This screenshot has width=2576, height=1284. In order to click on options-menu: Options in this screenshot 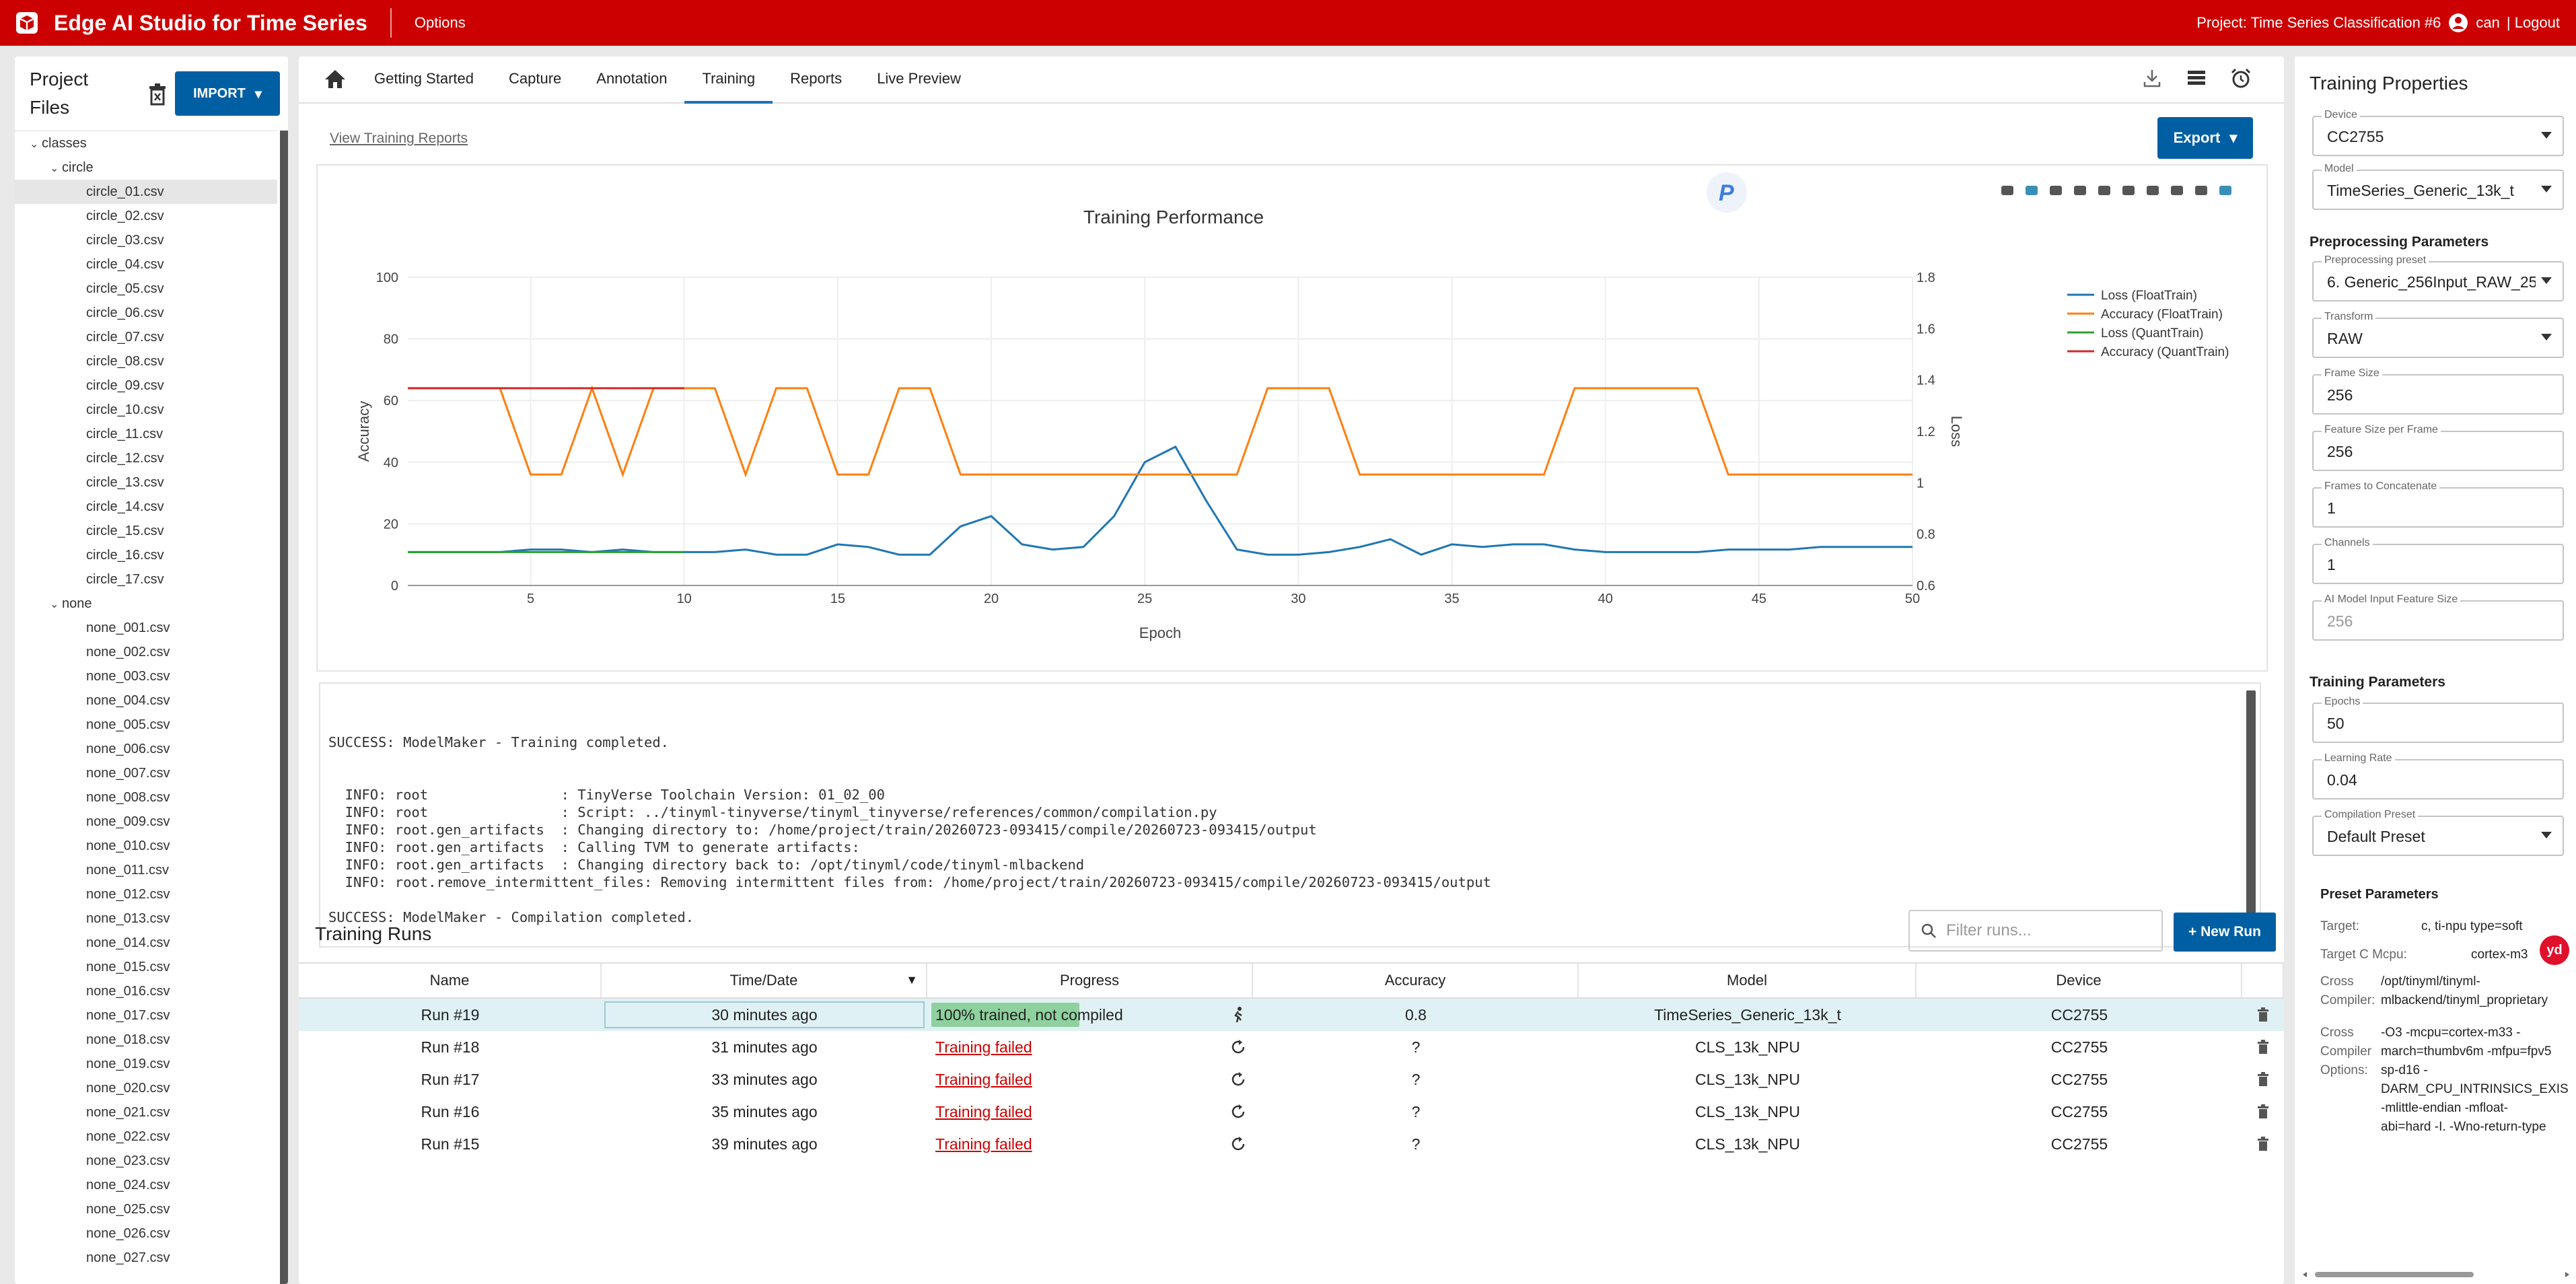, I will do `click(440, 22)`.